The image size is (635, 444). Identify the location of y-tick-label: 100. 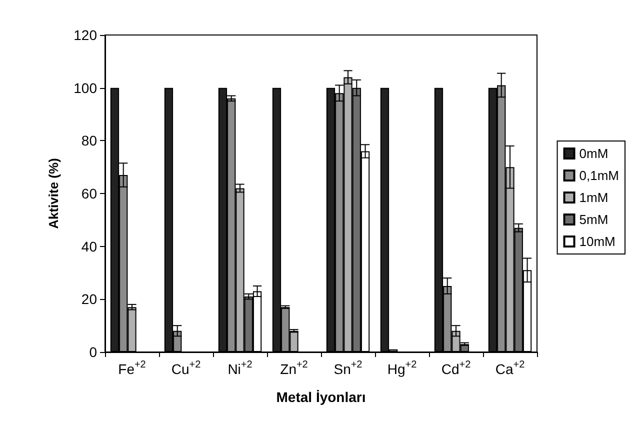
(86, 88).